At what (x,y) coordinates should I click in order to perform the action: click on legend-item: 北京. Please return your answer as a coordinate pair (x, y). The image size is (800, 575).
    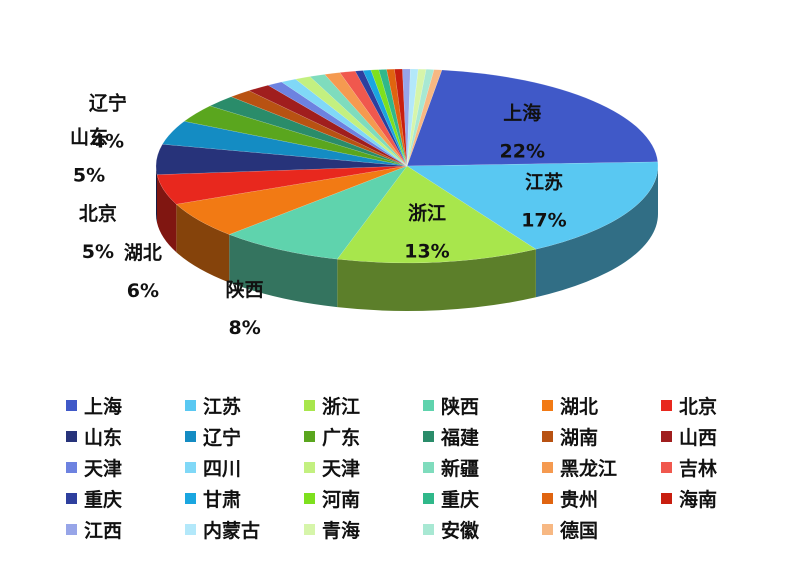
    Looking at the image, I should click on (720, 405).